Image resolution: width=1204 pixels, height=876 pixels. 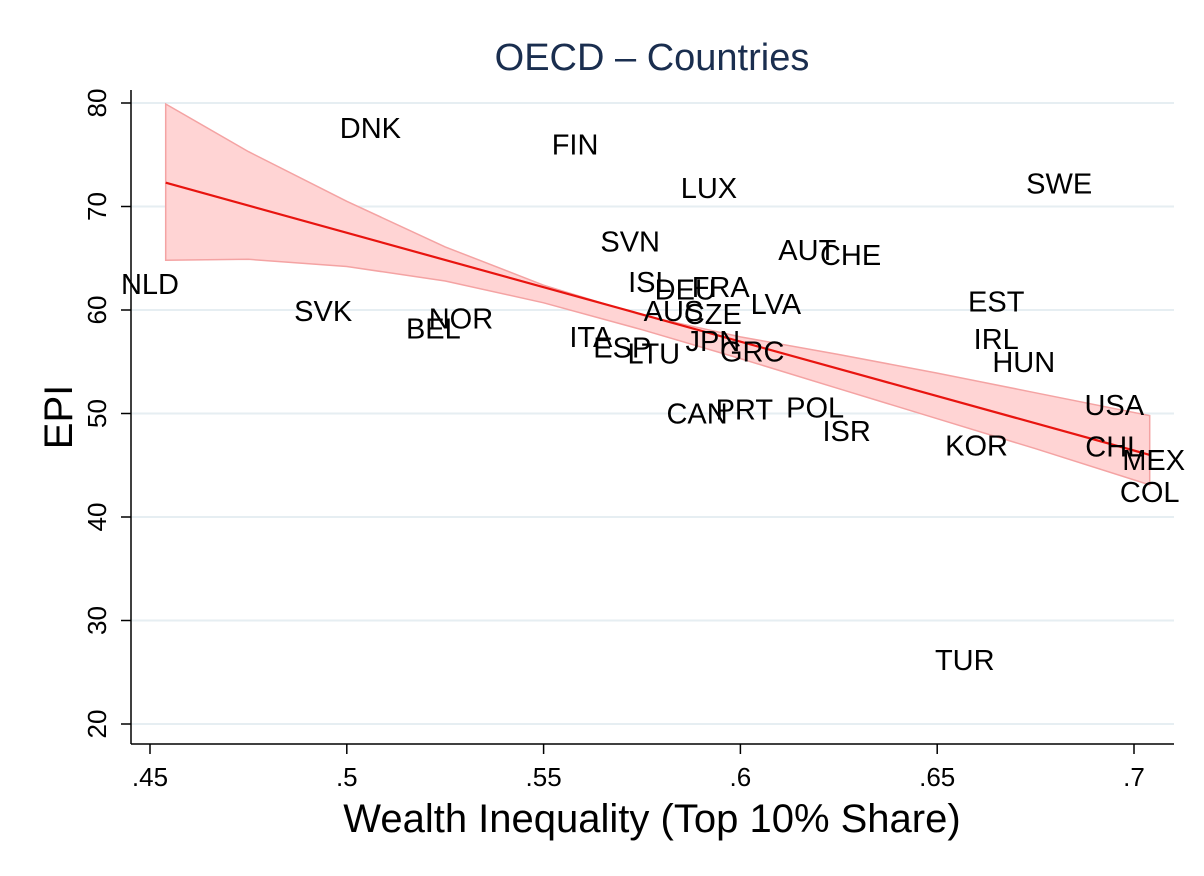 I want to click on point-label-prt: PRT, so click(x=745, y=410).